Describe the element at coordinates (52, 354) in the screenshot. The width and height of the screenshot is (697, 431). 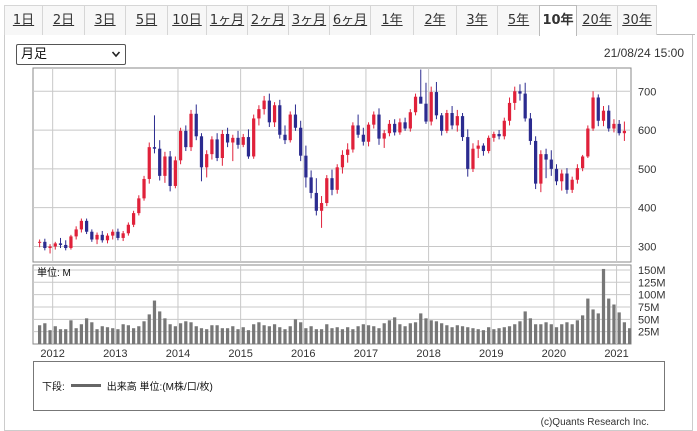
I see `year-tick-label: 2012` at that location.